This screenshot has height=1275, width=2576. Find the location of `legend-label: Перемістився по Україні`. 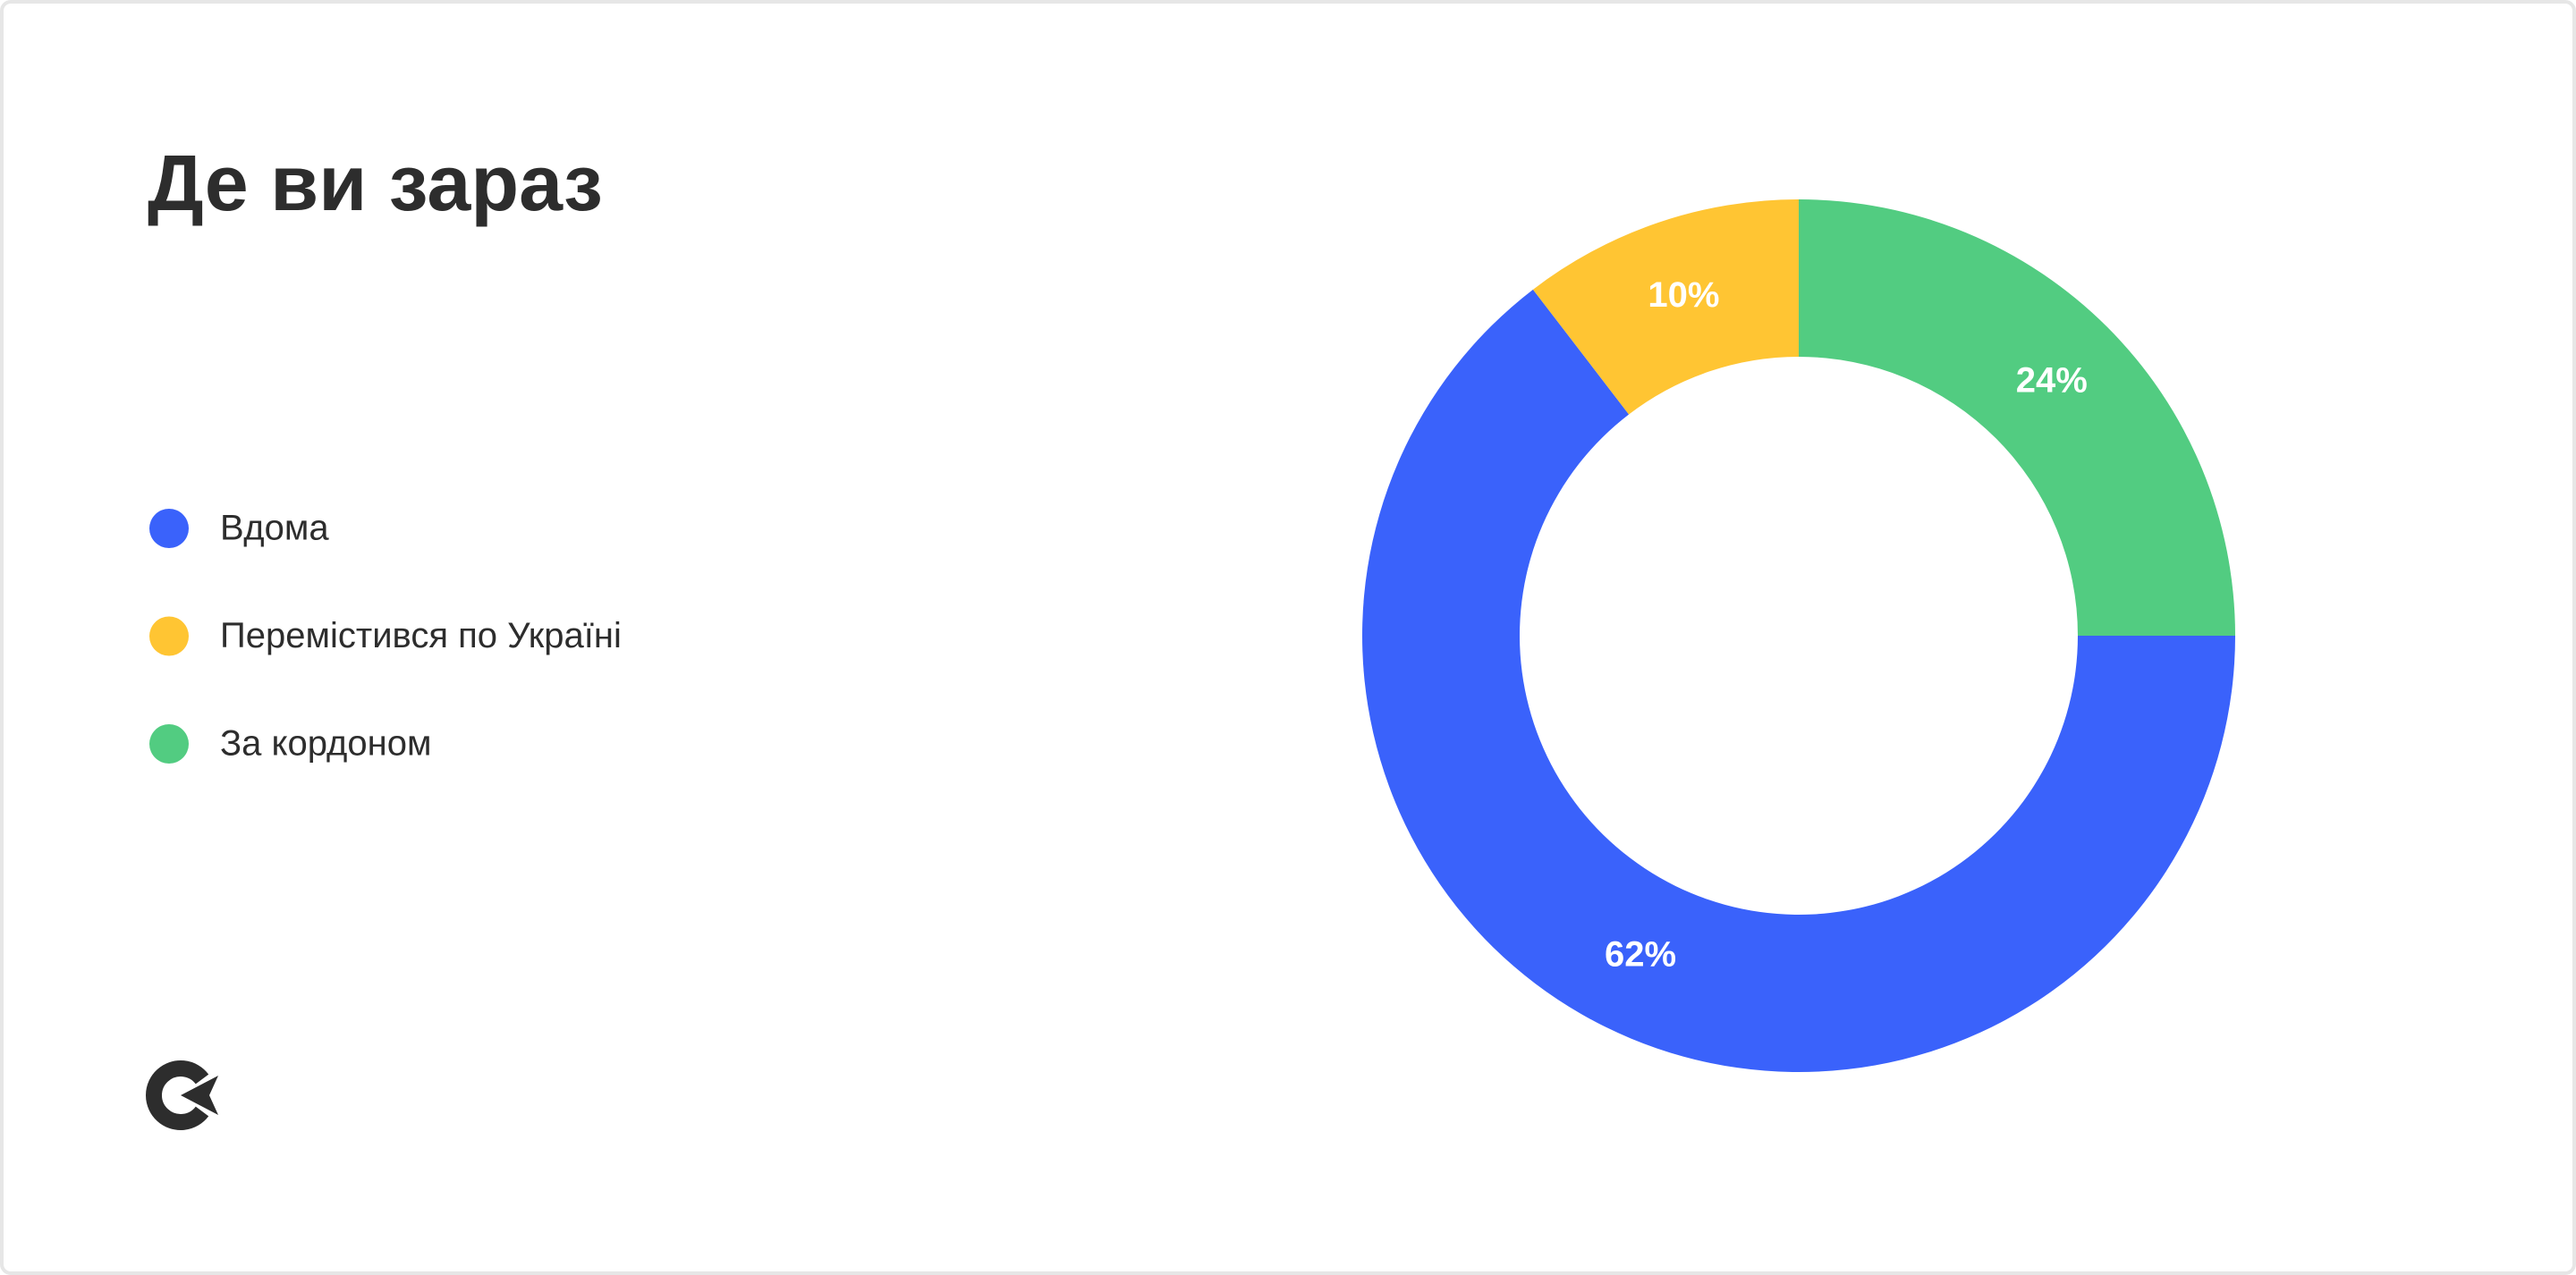

legend-label: Перемістився по Україні is located at coordinates (421, 635).